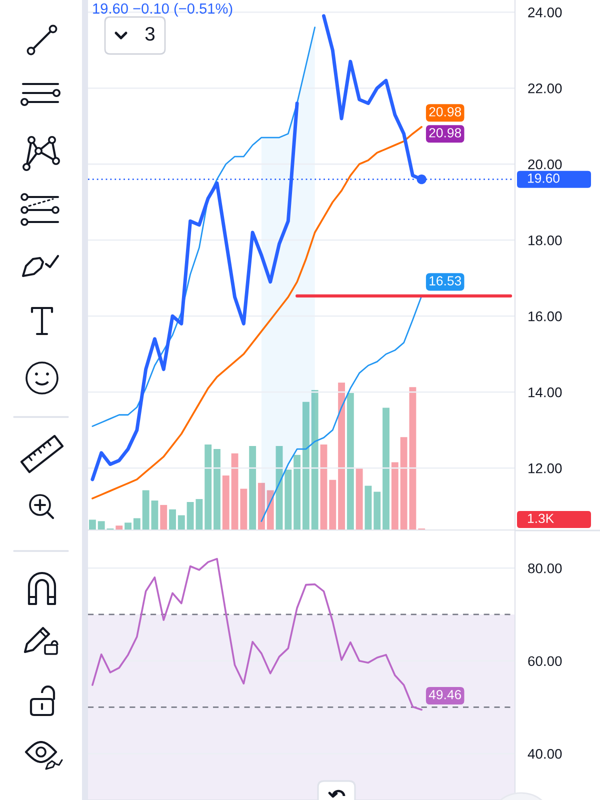 Image resolution: width=600 pixels, height=800 pixels. What do you see at coordinates (545, 661) in the screenshot?
I see `y-tick-label: 60.00` at bounding box center [545, 661].